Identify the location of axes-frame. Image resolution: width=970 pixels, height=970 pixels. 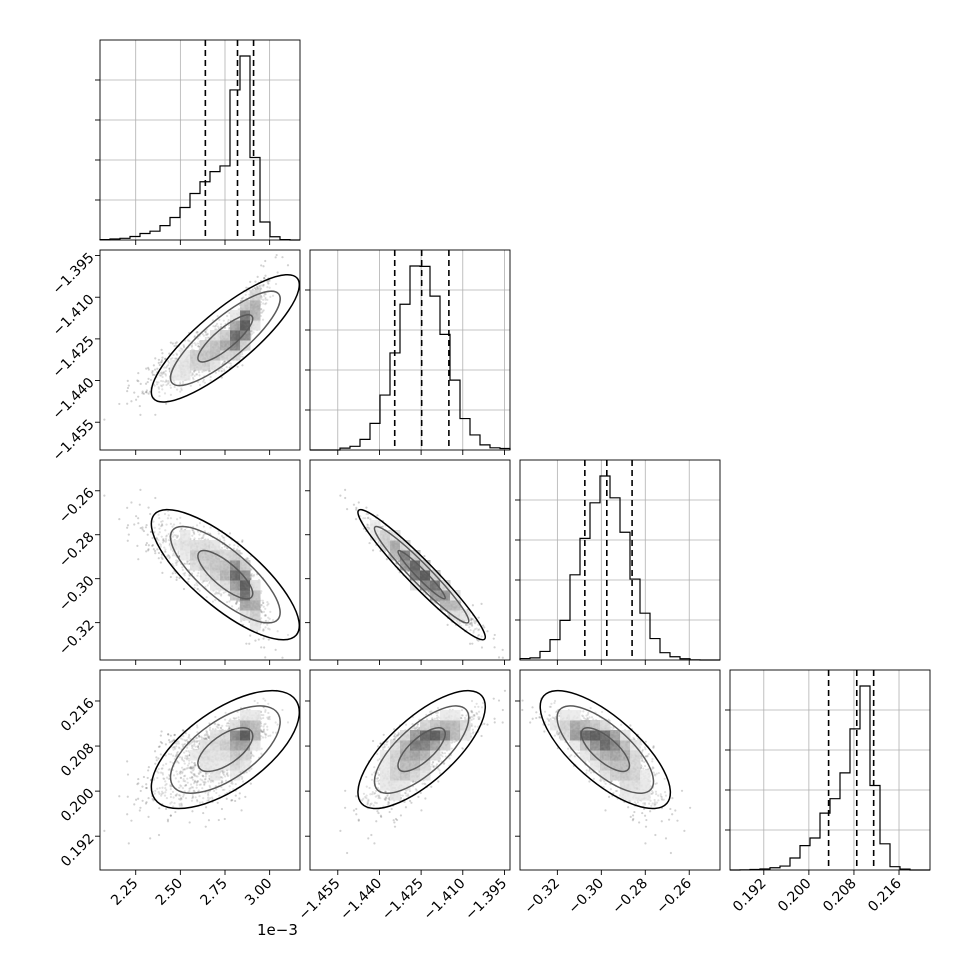
(200, 140).